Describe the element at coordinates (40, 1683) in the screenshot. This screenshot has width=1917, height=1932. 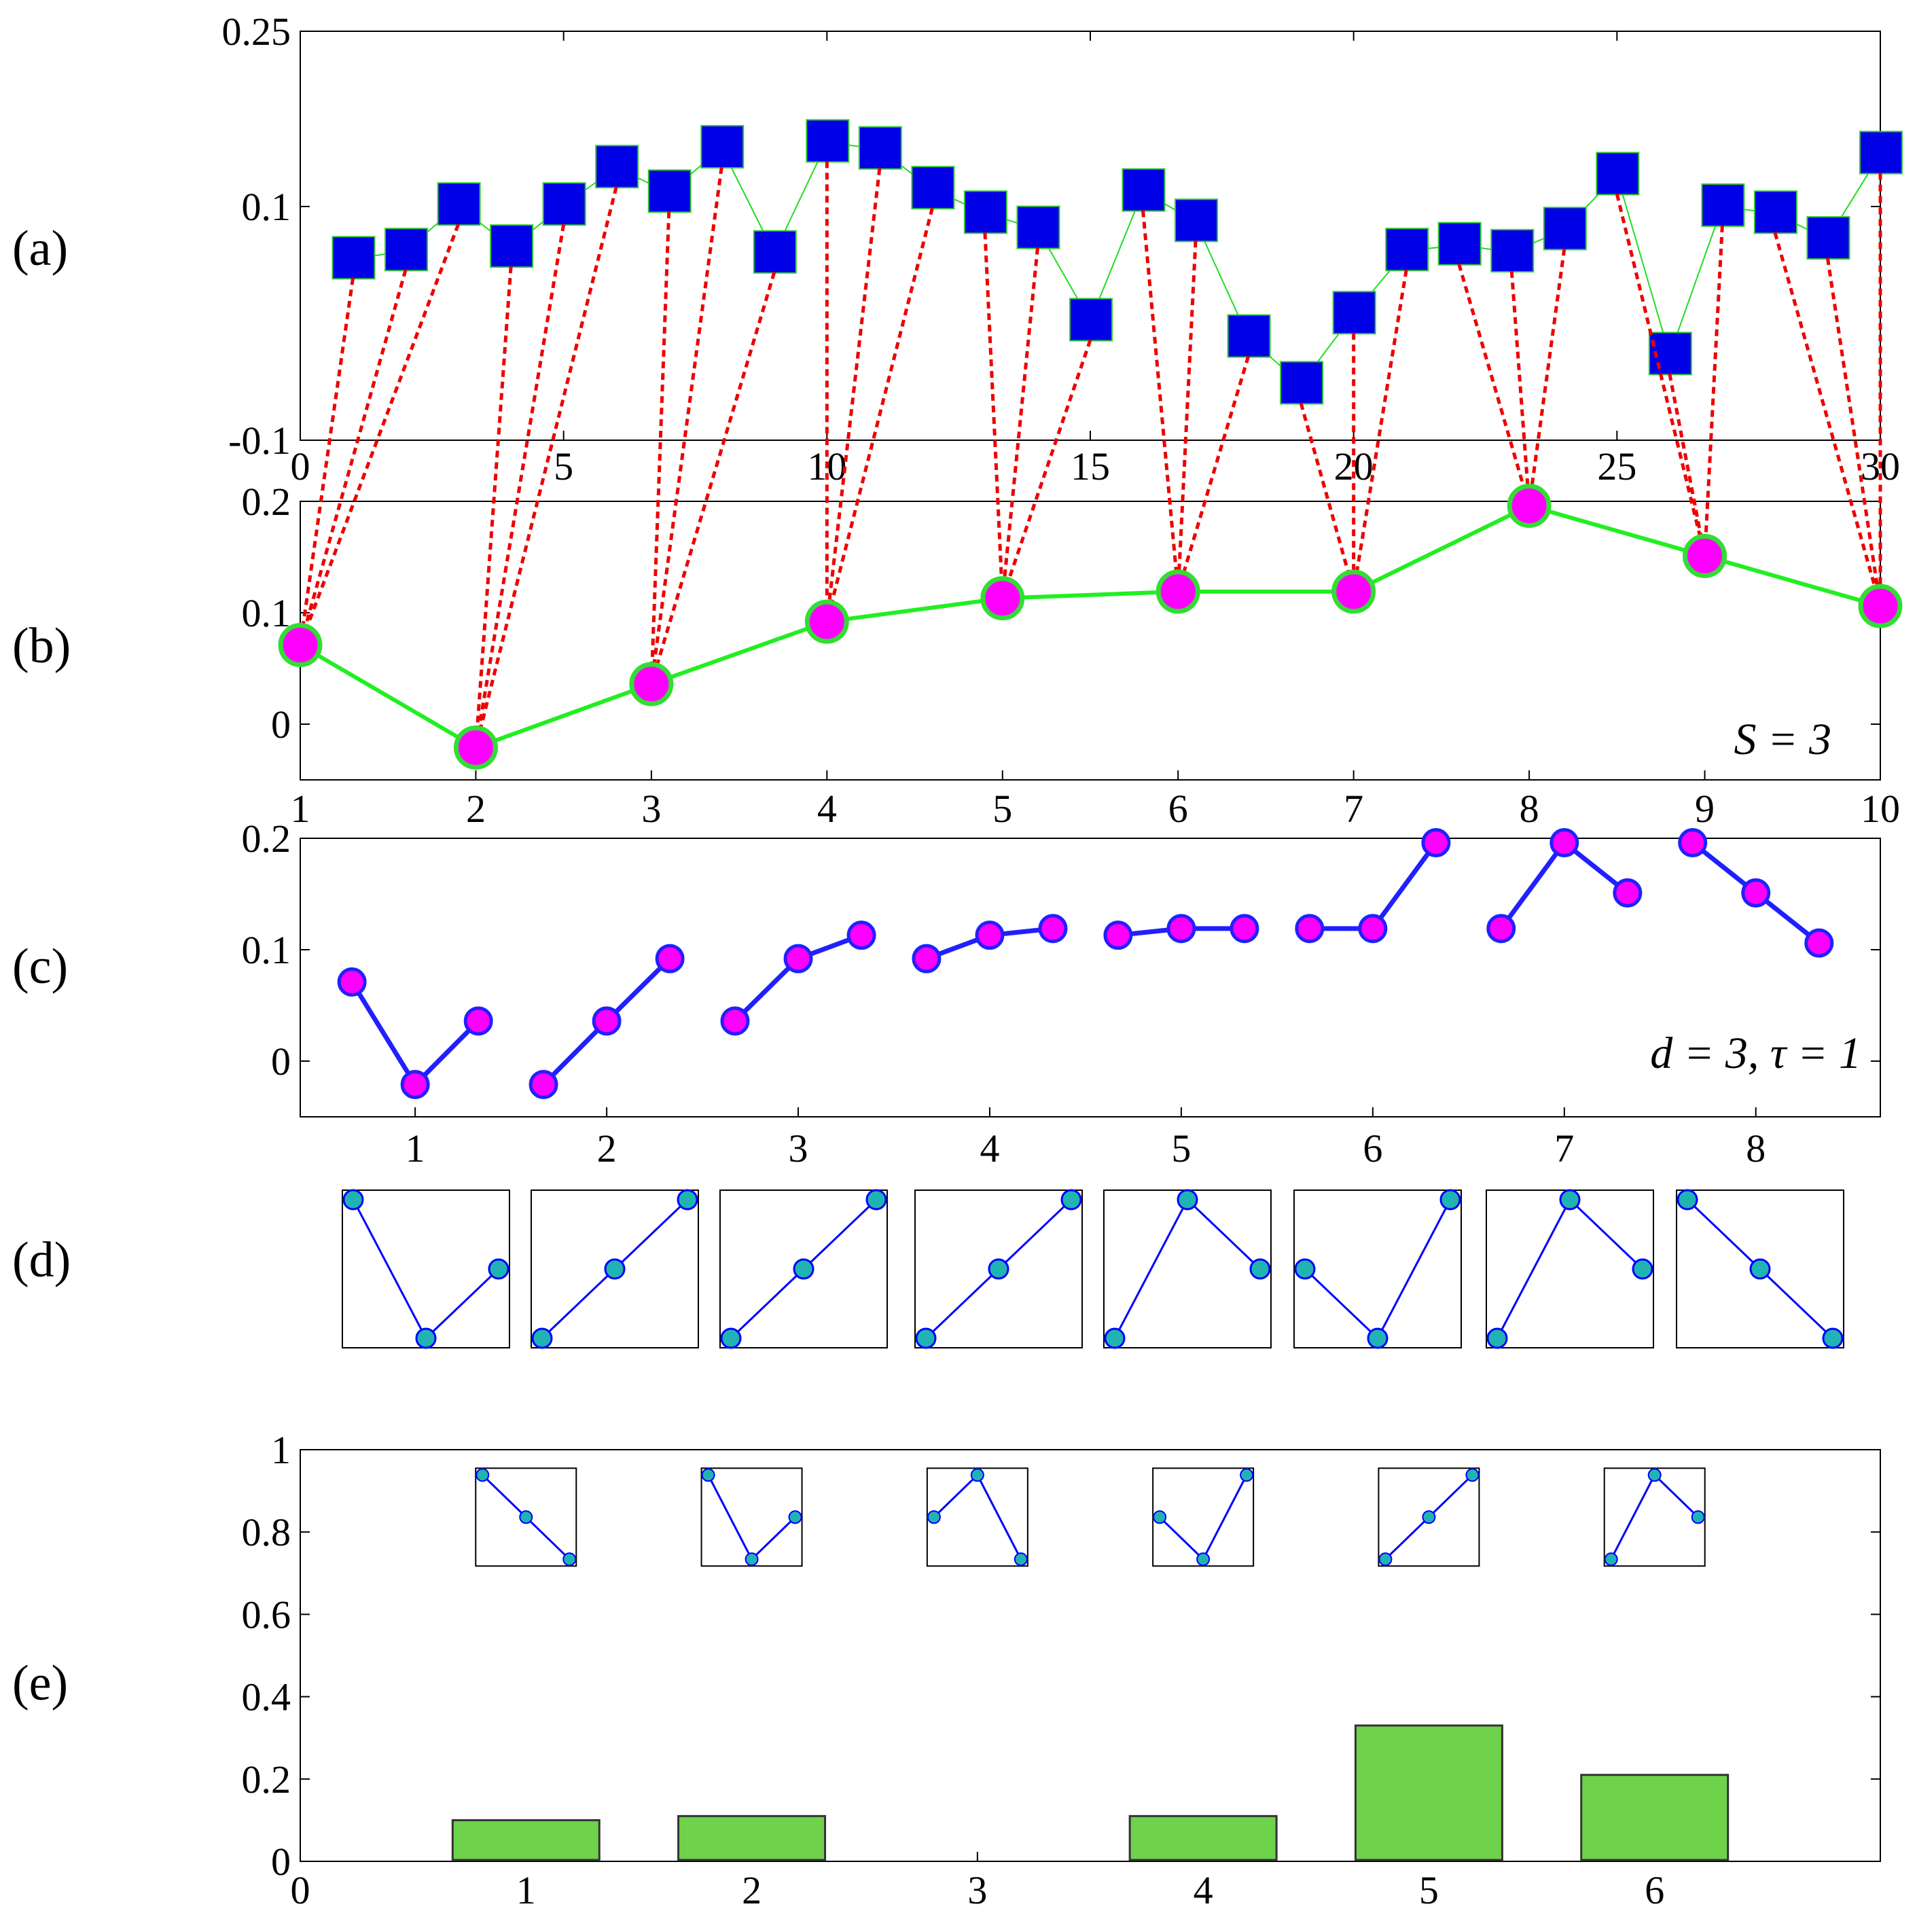
I see `panel-label-e: (e)` at that location.